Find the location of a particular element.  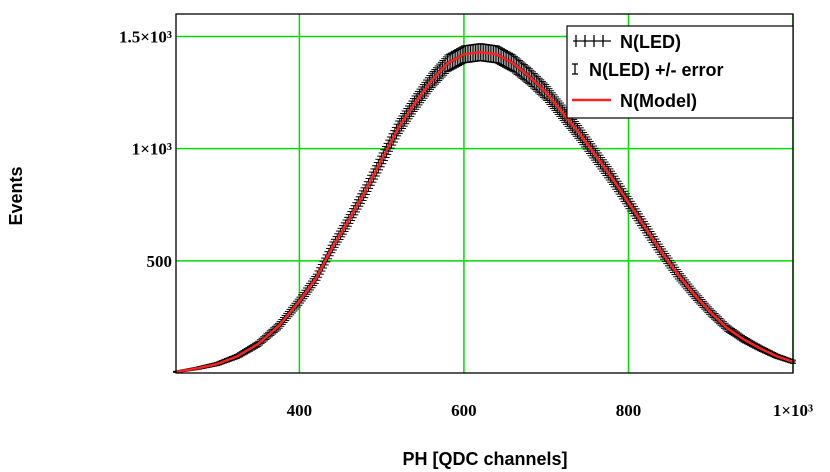

x-tick-label: 600 is located at coordinates (464, 410).